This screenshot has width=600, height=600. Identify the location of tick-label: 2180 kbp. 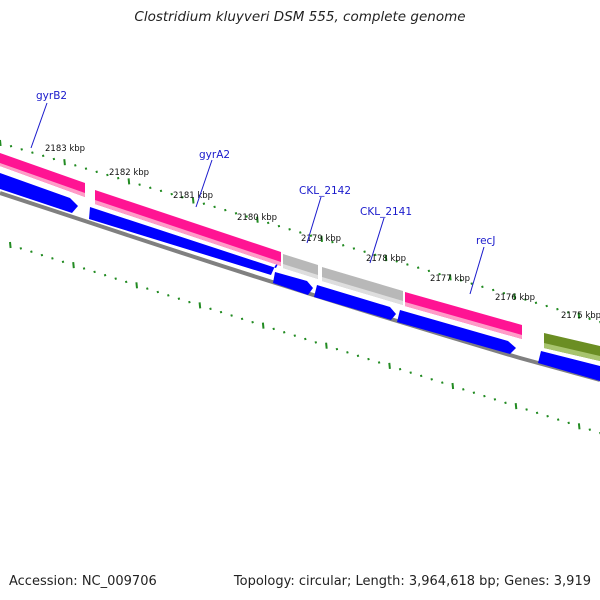
(257, 218).